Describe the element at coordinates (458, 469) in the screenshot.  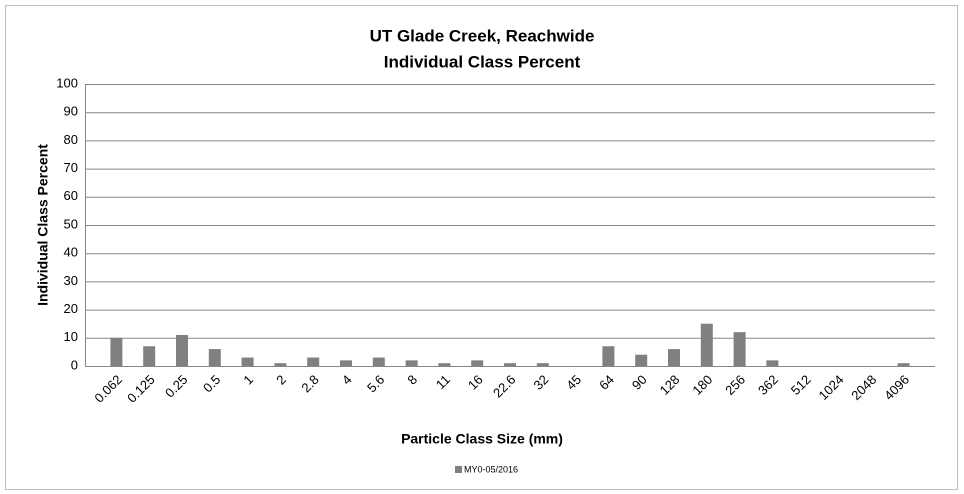
I see `legend-swatch` at that location.